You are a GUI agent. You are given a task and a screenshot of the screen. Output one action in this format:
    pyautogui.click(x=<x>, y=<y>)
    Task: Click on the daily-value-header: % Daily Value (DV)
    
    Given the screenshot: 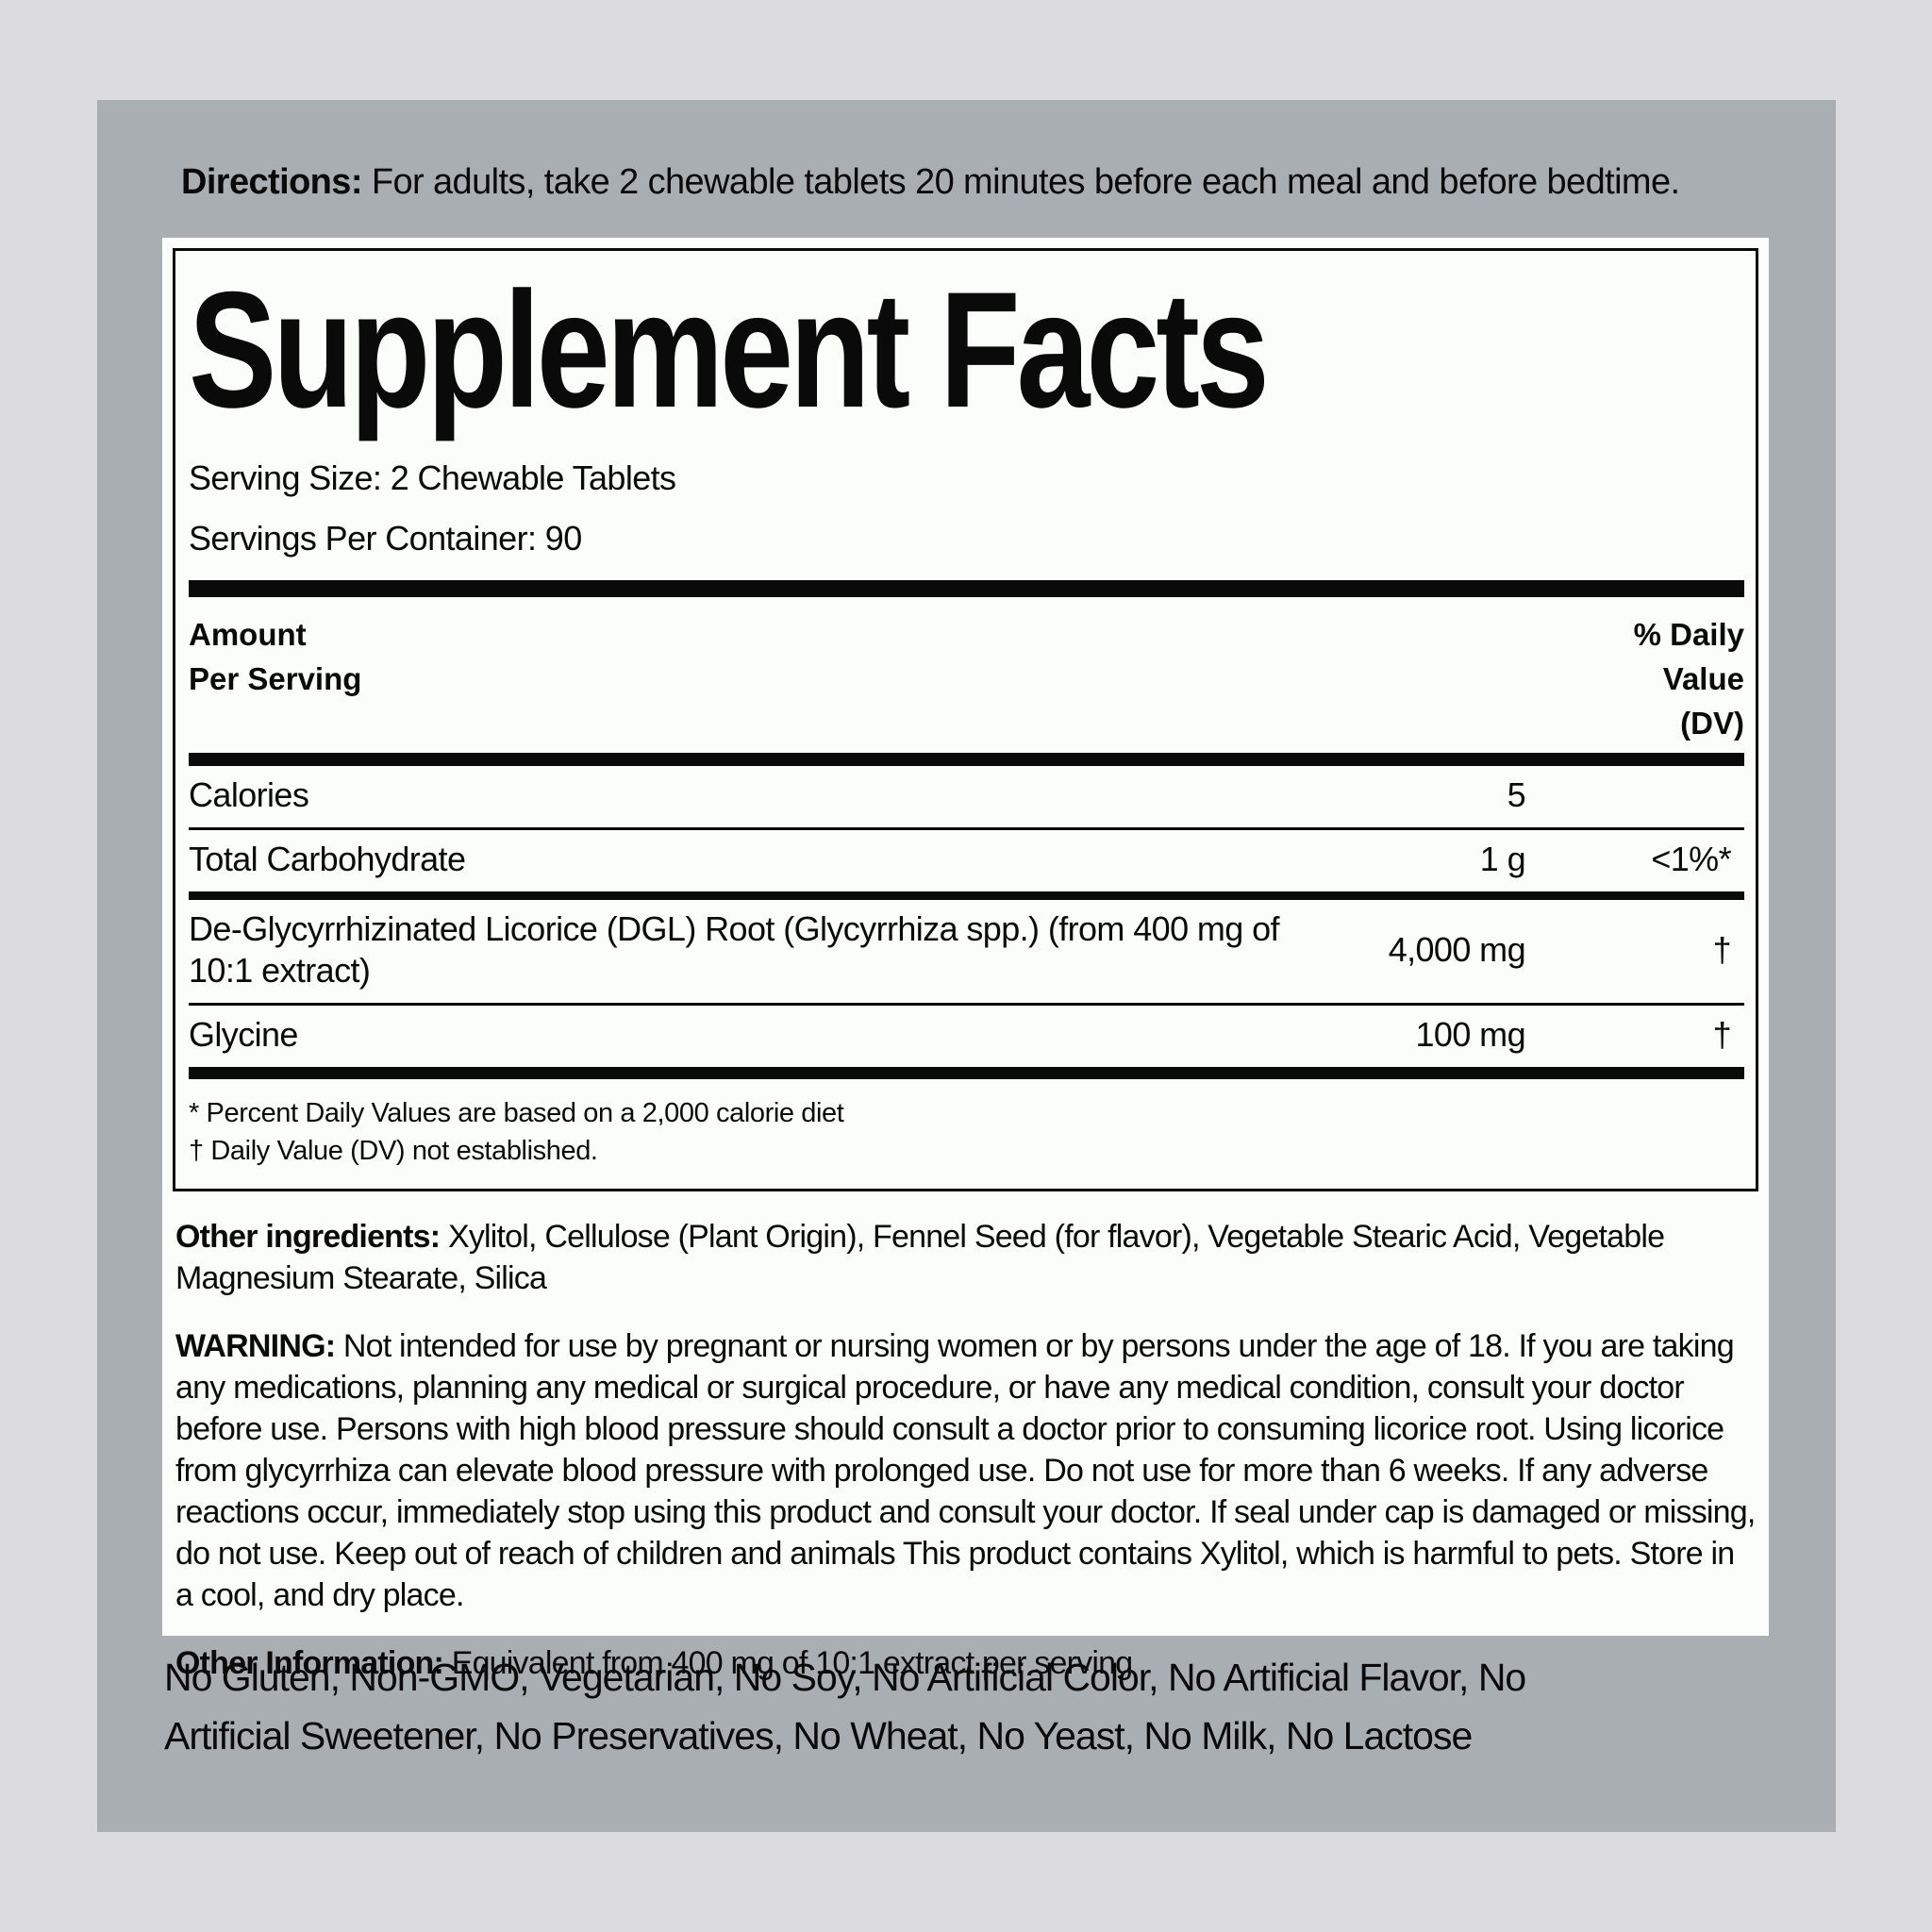 What is the action you would take?
    pyautogui.click(x=1689, y=678)
    